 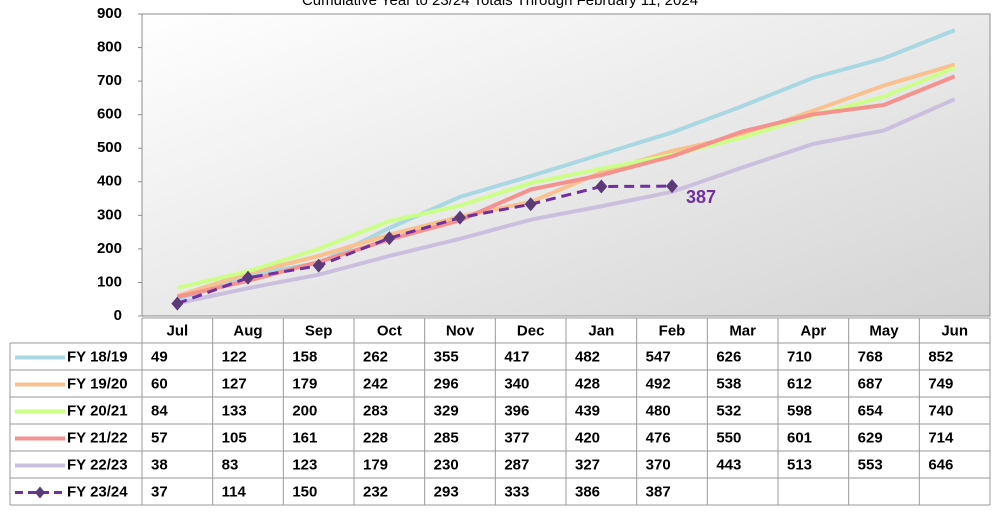 I want to click on table-value: 420, so click(x=587, y=437).